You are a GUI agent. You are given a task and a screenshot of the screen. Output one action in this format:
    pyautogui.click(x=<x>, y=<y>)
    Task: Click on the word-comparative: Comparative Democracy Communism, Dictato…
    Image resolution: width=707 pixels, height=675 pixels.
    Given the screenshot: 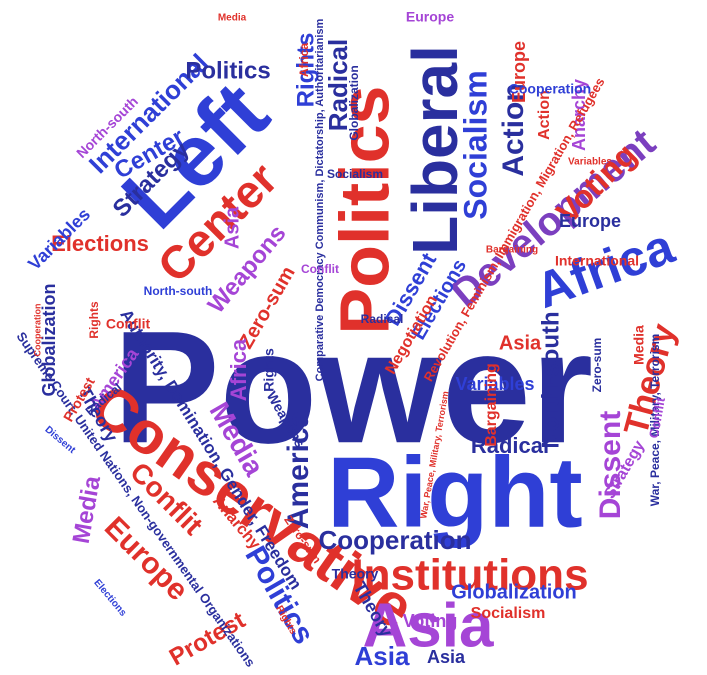 What is the action you would take?
    pyautogui.click(x=320, y=199)
    